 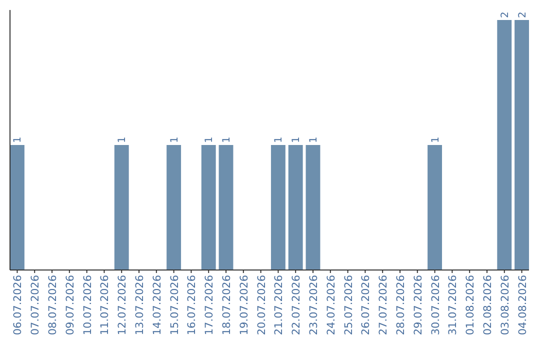 What do you see at coordinates (314, 305) in the screenshot?
I see `x-tick-label: 23.07.2026` at bounding box center [314, 305].